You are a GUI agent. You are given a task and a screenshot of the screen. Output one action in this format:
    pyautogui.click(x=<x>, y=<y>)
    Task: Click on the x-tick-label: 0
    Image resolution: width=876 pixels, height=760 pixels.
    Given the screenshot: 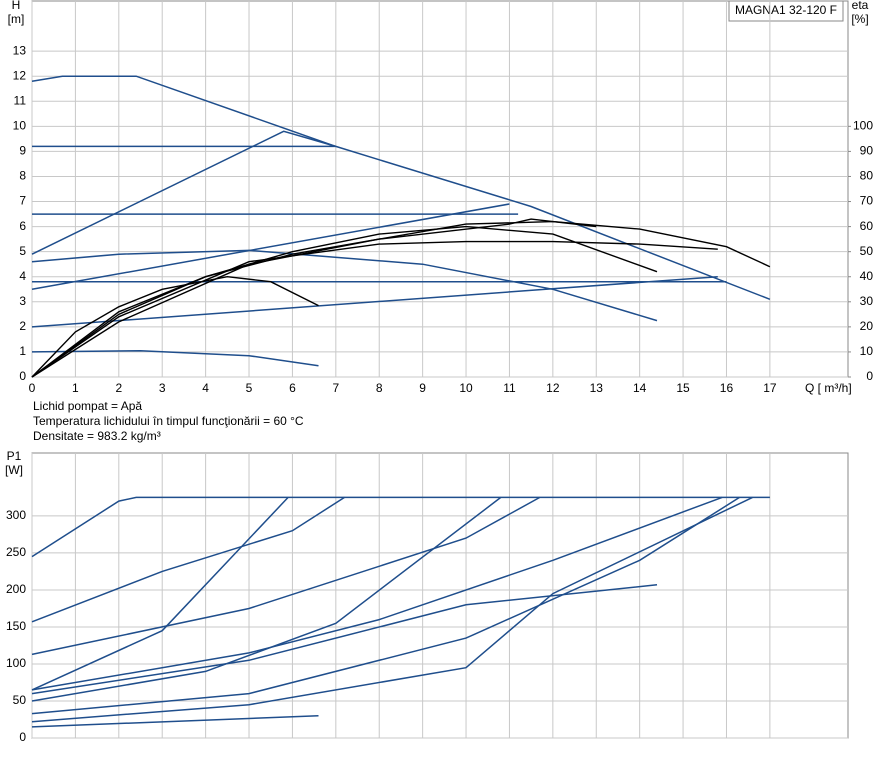 What is the action you would take?
    pyautogui.click(x=32, y=388)
    